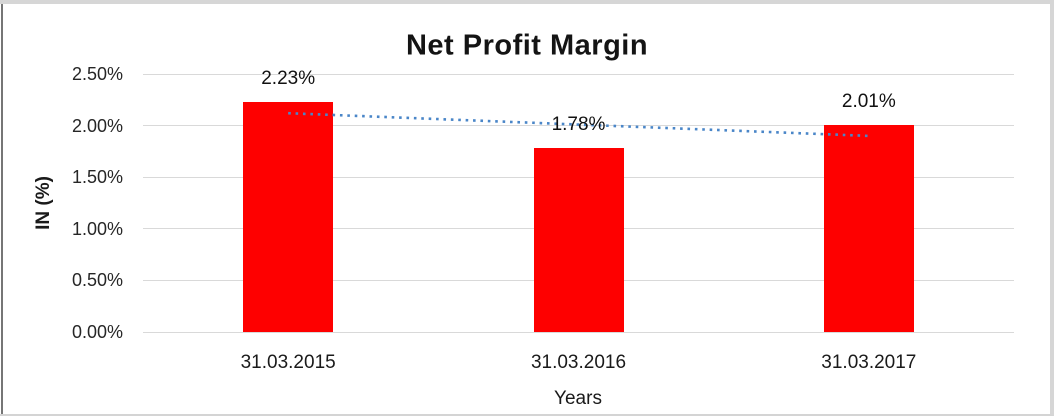 This screenshot has height=416, width=1054. What do you see at coordinates (288, 78) in the screenshot?
I see `bar-value-label: 2.23%` at bounding box center [288, 78].